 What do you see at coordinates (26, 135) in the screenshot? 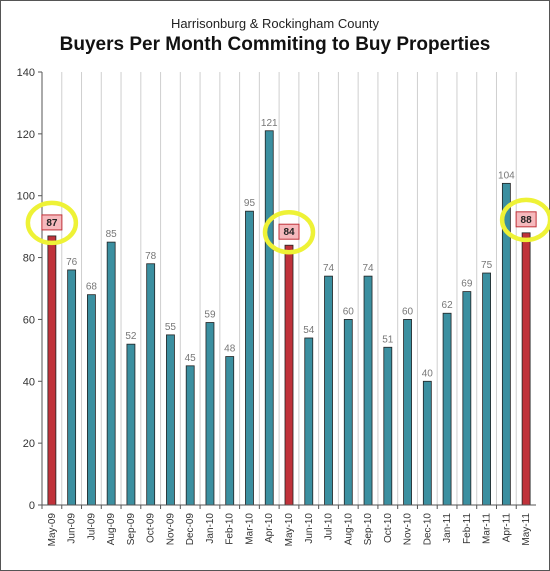
I see `y-tick-label: 120` at bounding box center [26, 135].